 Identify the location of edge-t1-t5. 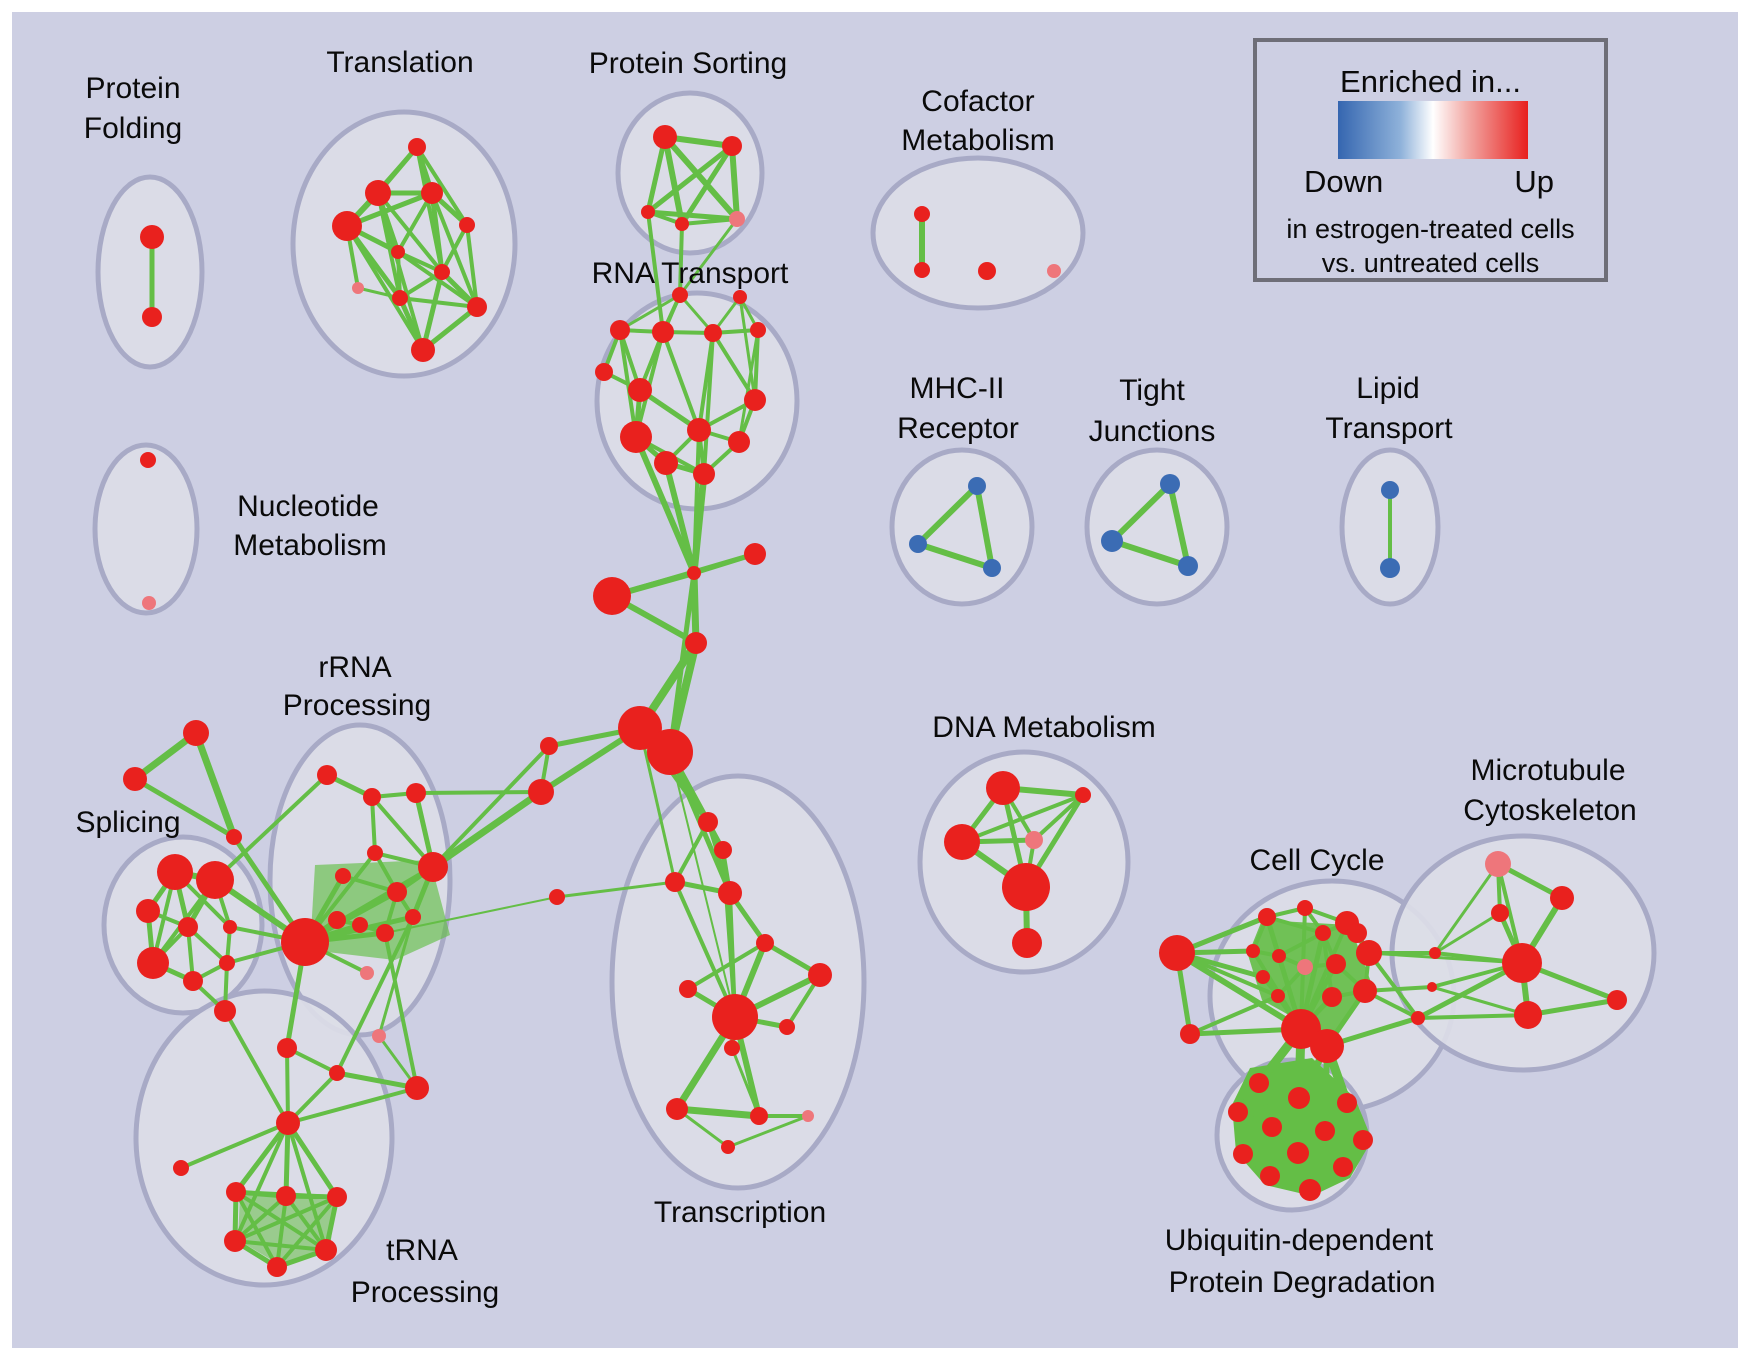
(442, 186).